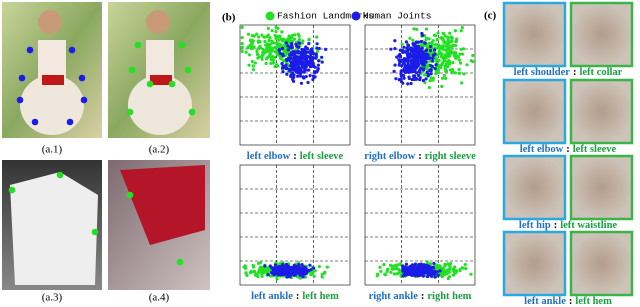 Image resolution: width=640 pixels, height=307 pixels. I want to click on landmark-name: left sleeve, so click(322, 156).